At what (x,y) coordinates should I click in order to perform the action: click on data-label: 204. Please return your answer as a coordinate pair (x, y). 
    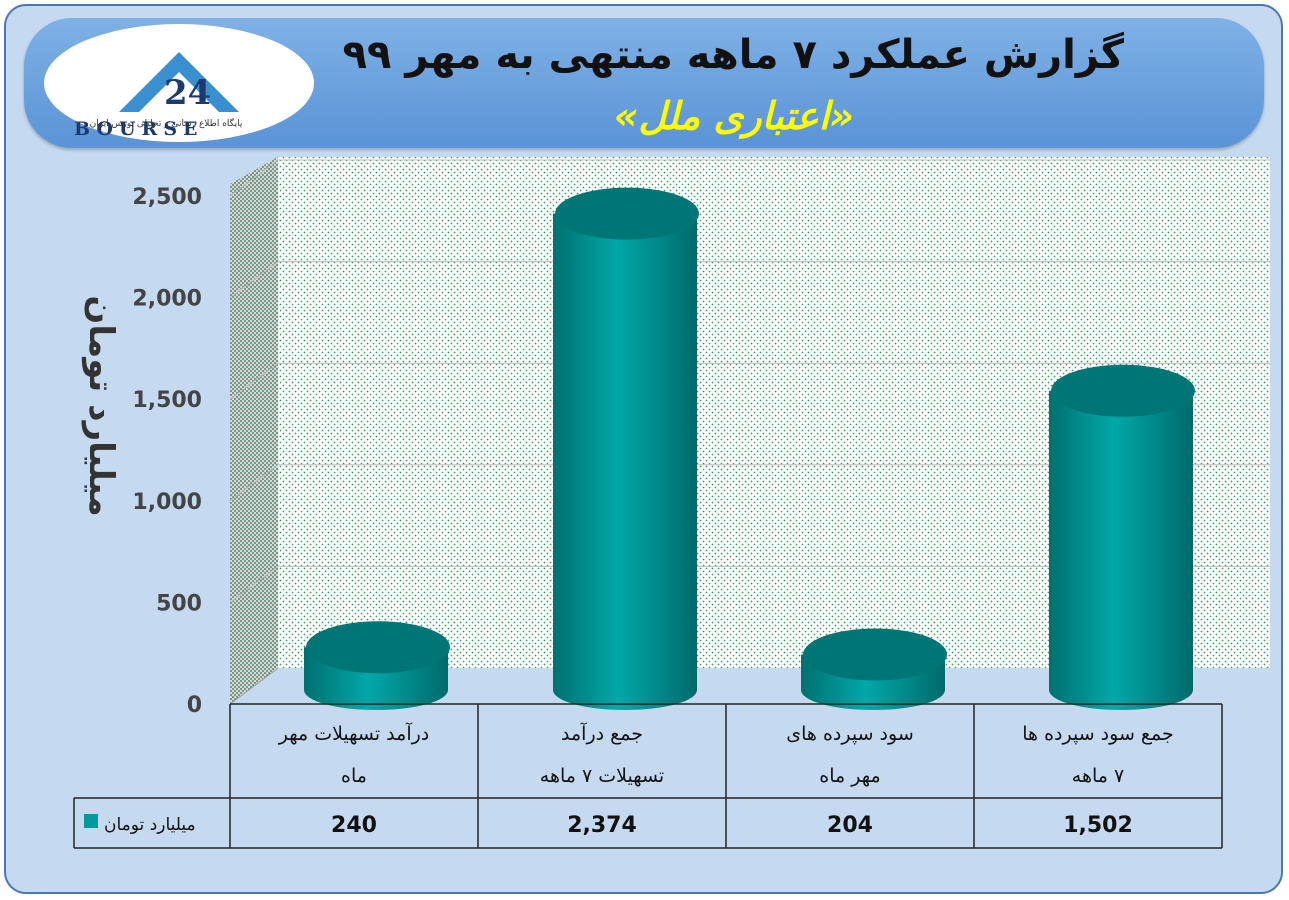
    Looking at the image, I should click on (850, 825).